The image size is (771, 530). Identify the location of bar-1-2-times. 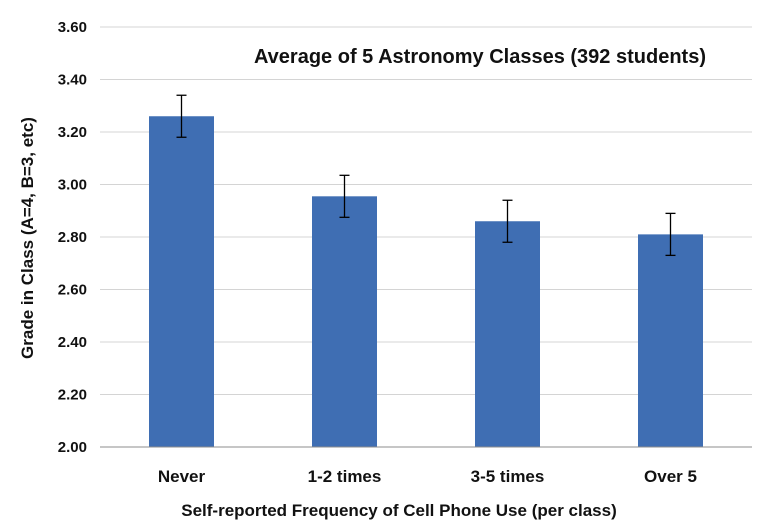
(344, 321).